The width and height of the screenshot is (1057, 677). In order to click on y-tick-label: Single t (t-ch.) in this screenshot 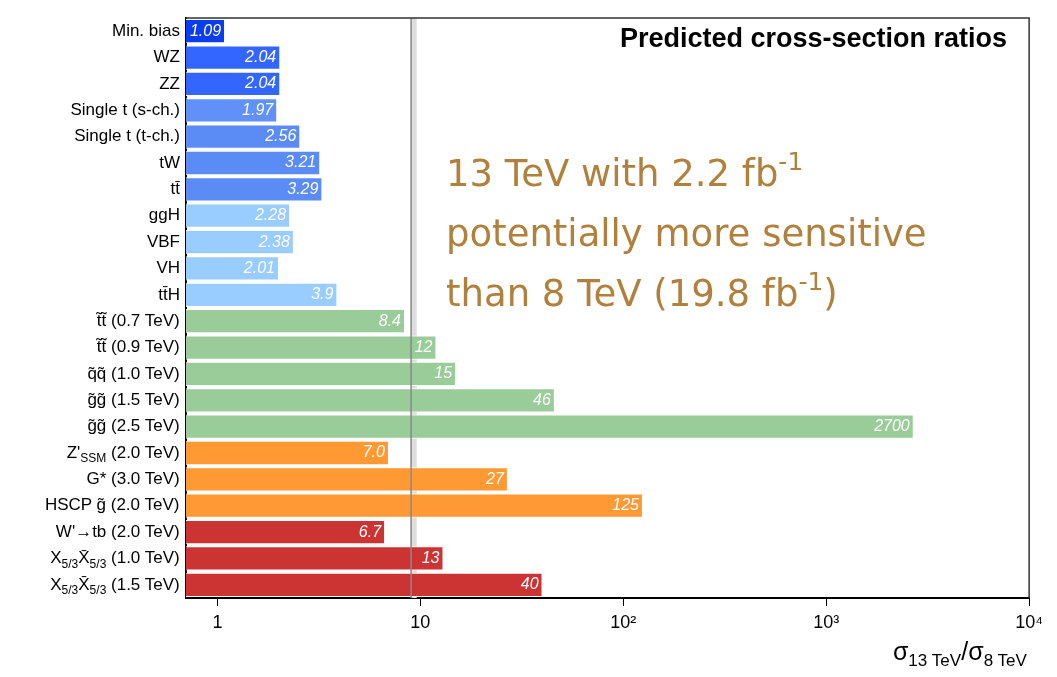, I will do `click(127, 136)`.